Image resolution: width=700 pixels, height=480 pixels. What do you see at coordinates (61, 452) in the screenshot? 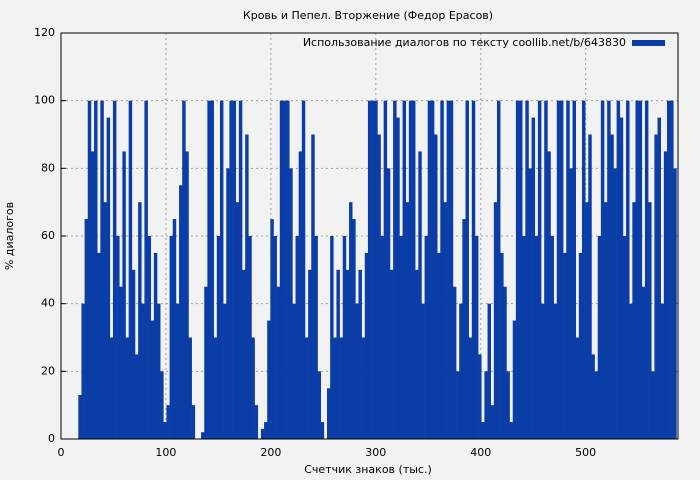
I see `x-tick-label: 0` at bounding box center [61, 452].